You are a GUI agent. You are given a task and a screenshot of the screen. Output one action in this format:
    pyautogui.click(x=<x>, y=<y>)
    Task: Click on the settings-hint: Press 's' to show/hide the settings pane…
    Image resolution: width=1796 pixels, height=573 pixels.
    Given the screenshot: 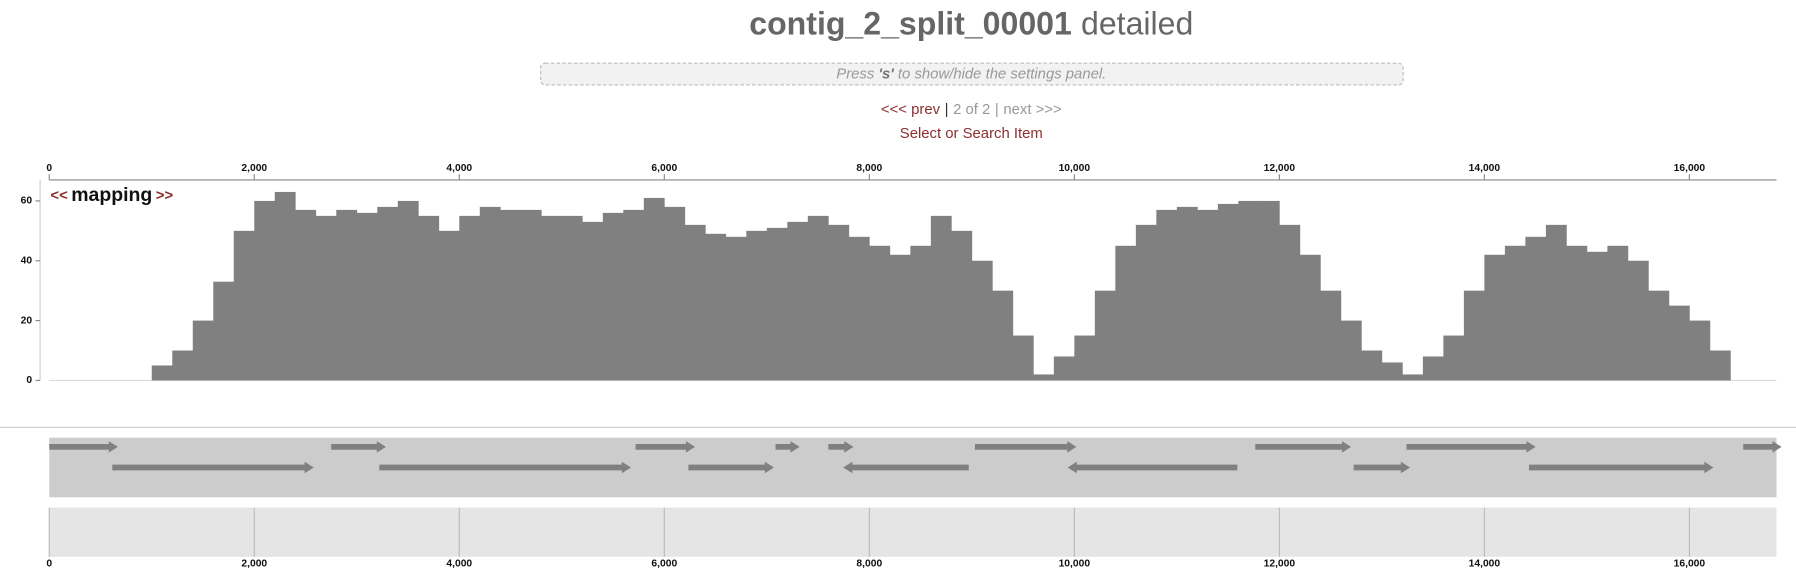 What is the action you would take?
    pyautogui.click(x=971, y=75)
    